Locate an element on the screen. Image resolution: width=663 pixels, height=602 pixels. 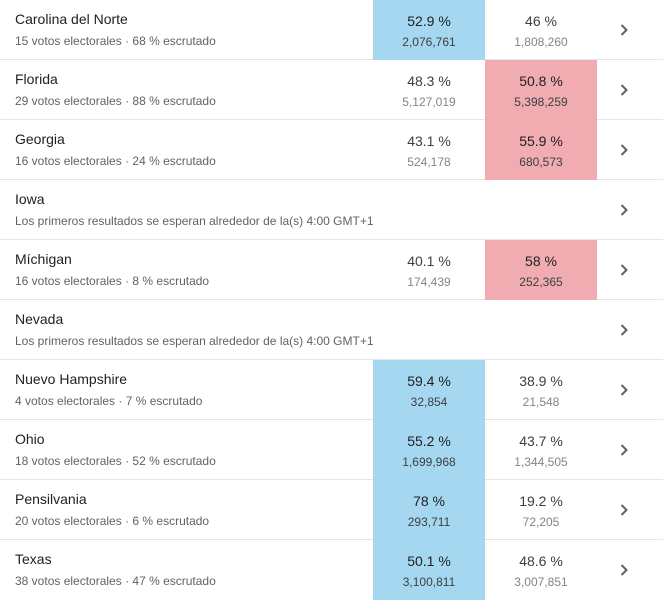
candidate-1-result: 59.4 % 32,854 is located at coordinates (429, 390).